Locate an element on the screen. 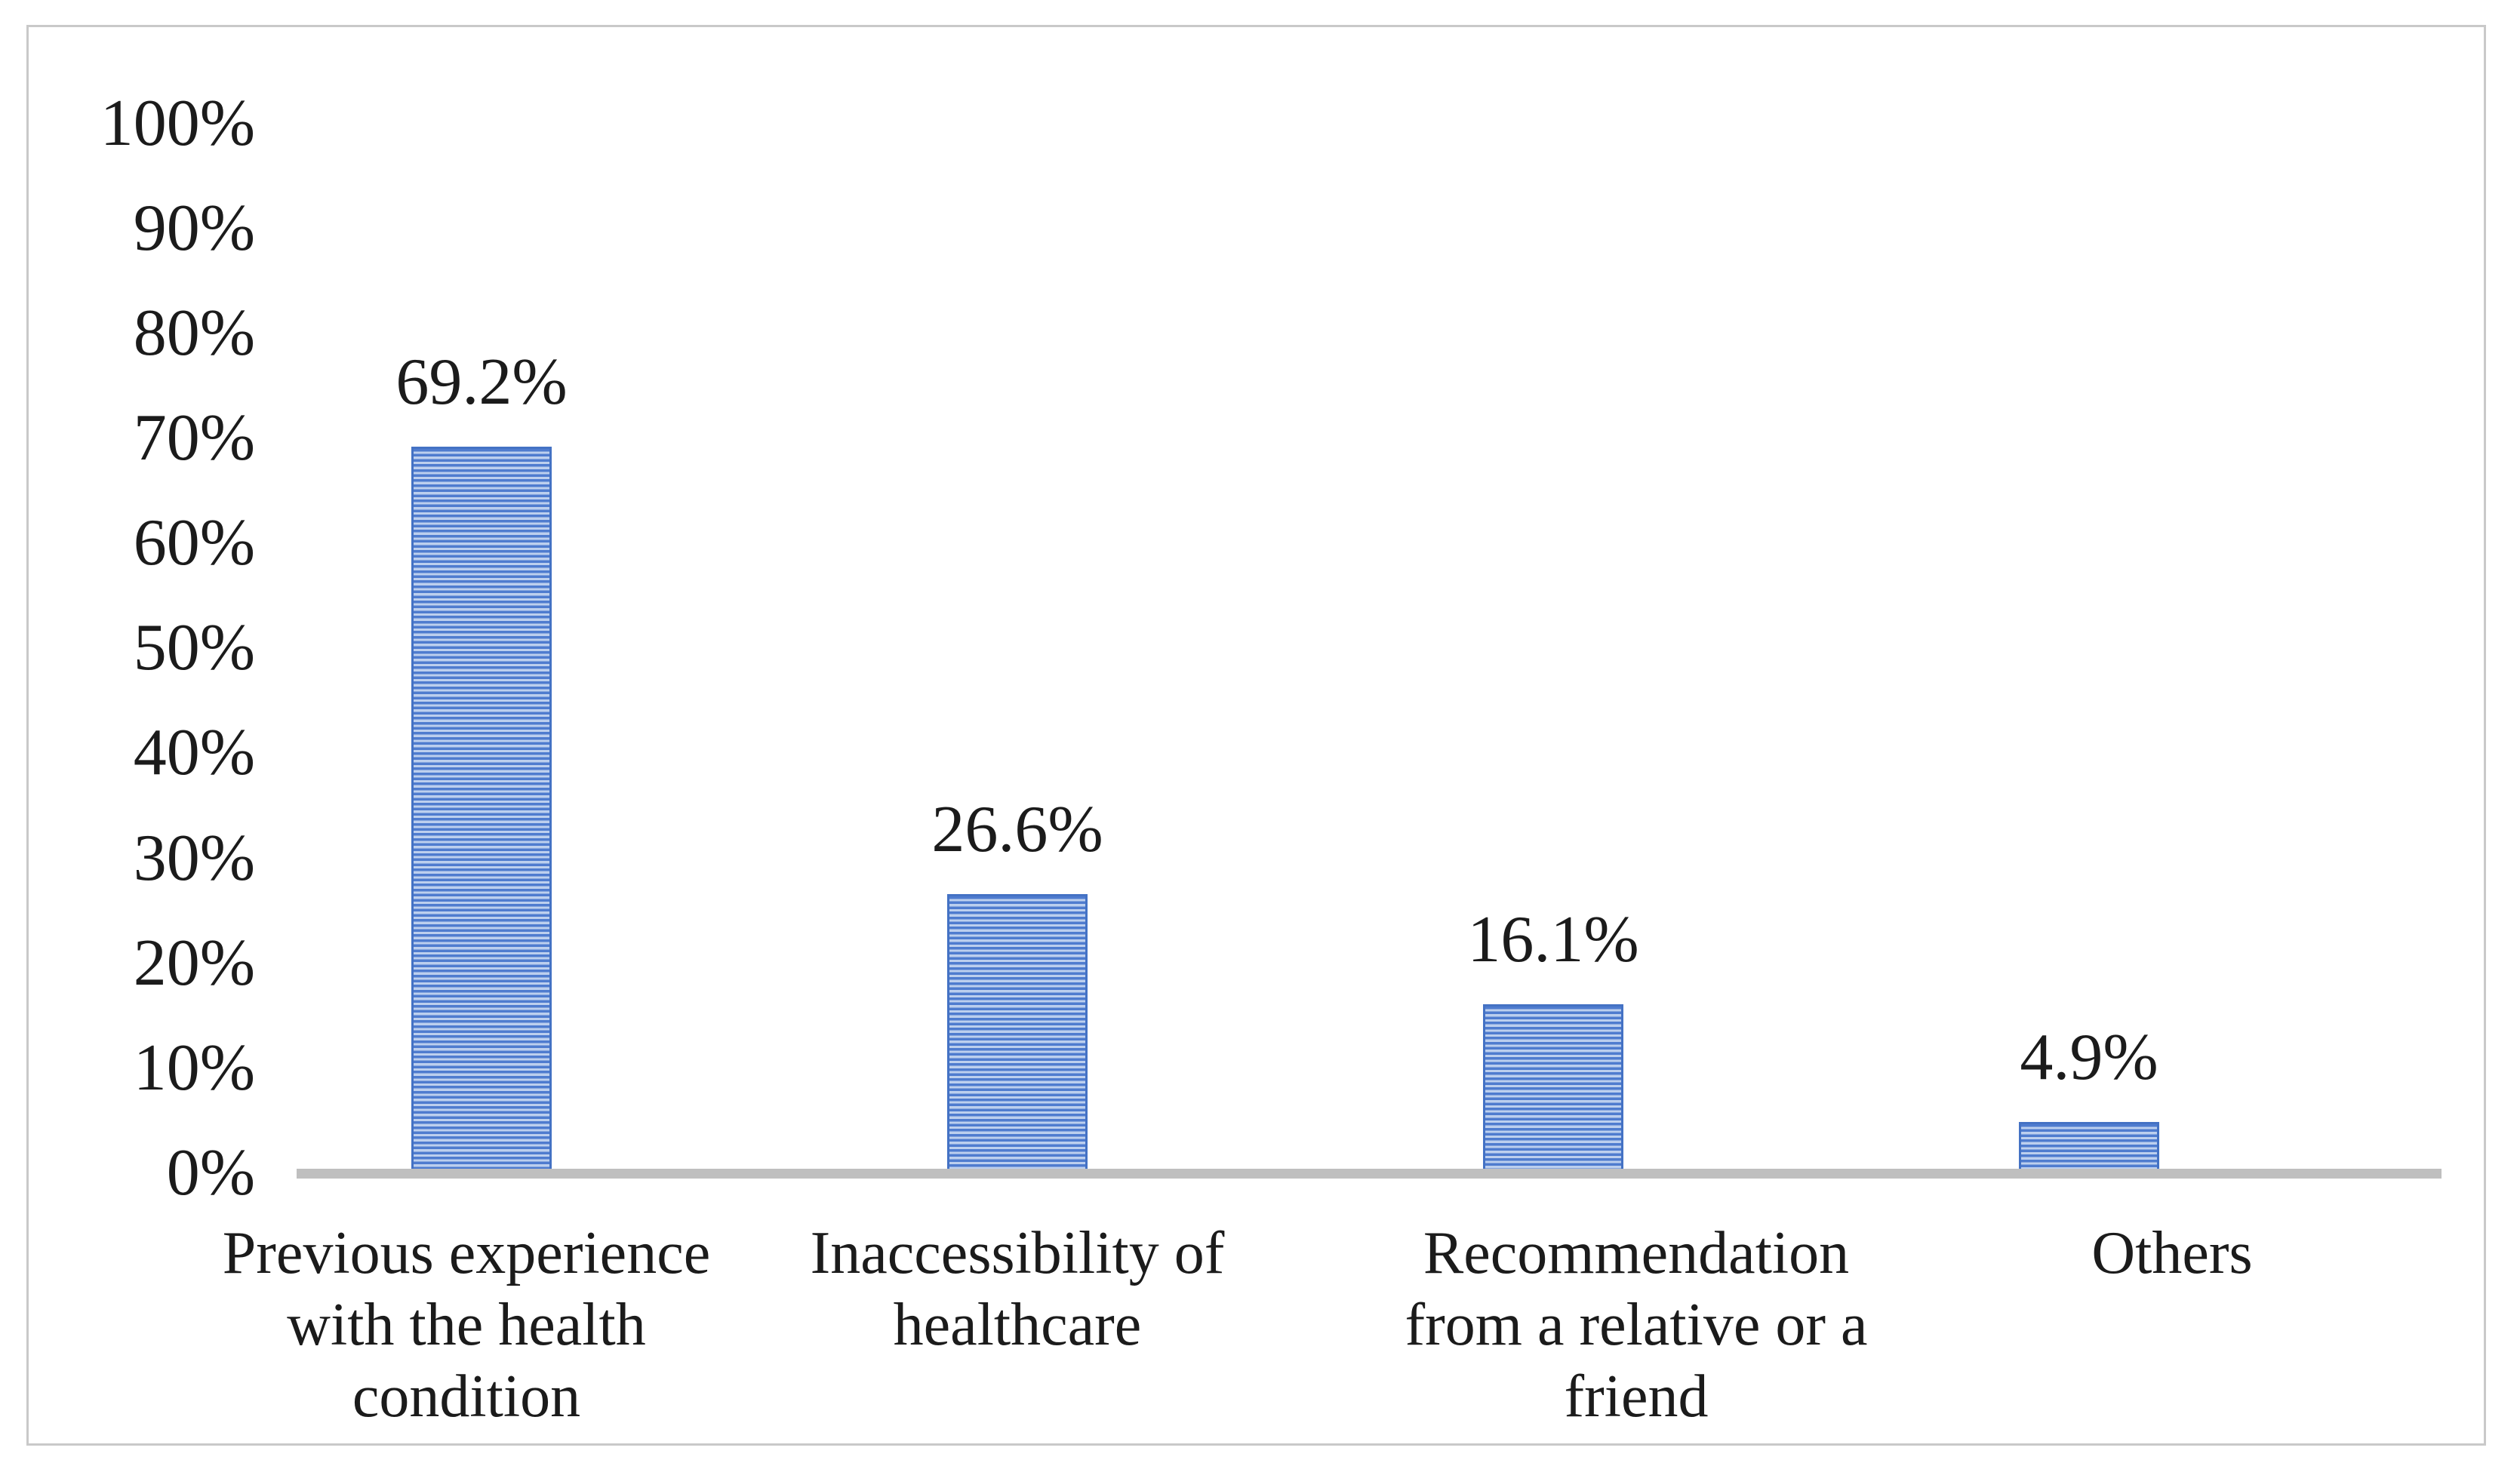 This screenshot has width=2520, height=1463. category-label-line: from a relative or a is located at coordinates (1636, 1325).